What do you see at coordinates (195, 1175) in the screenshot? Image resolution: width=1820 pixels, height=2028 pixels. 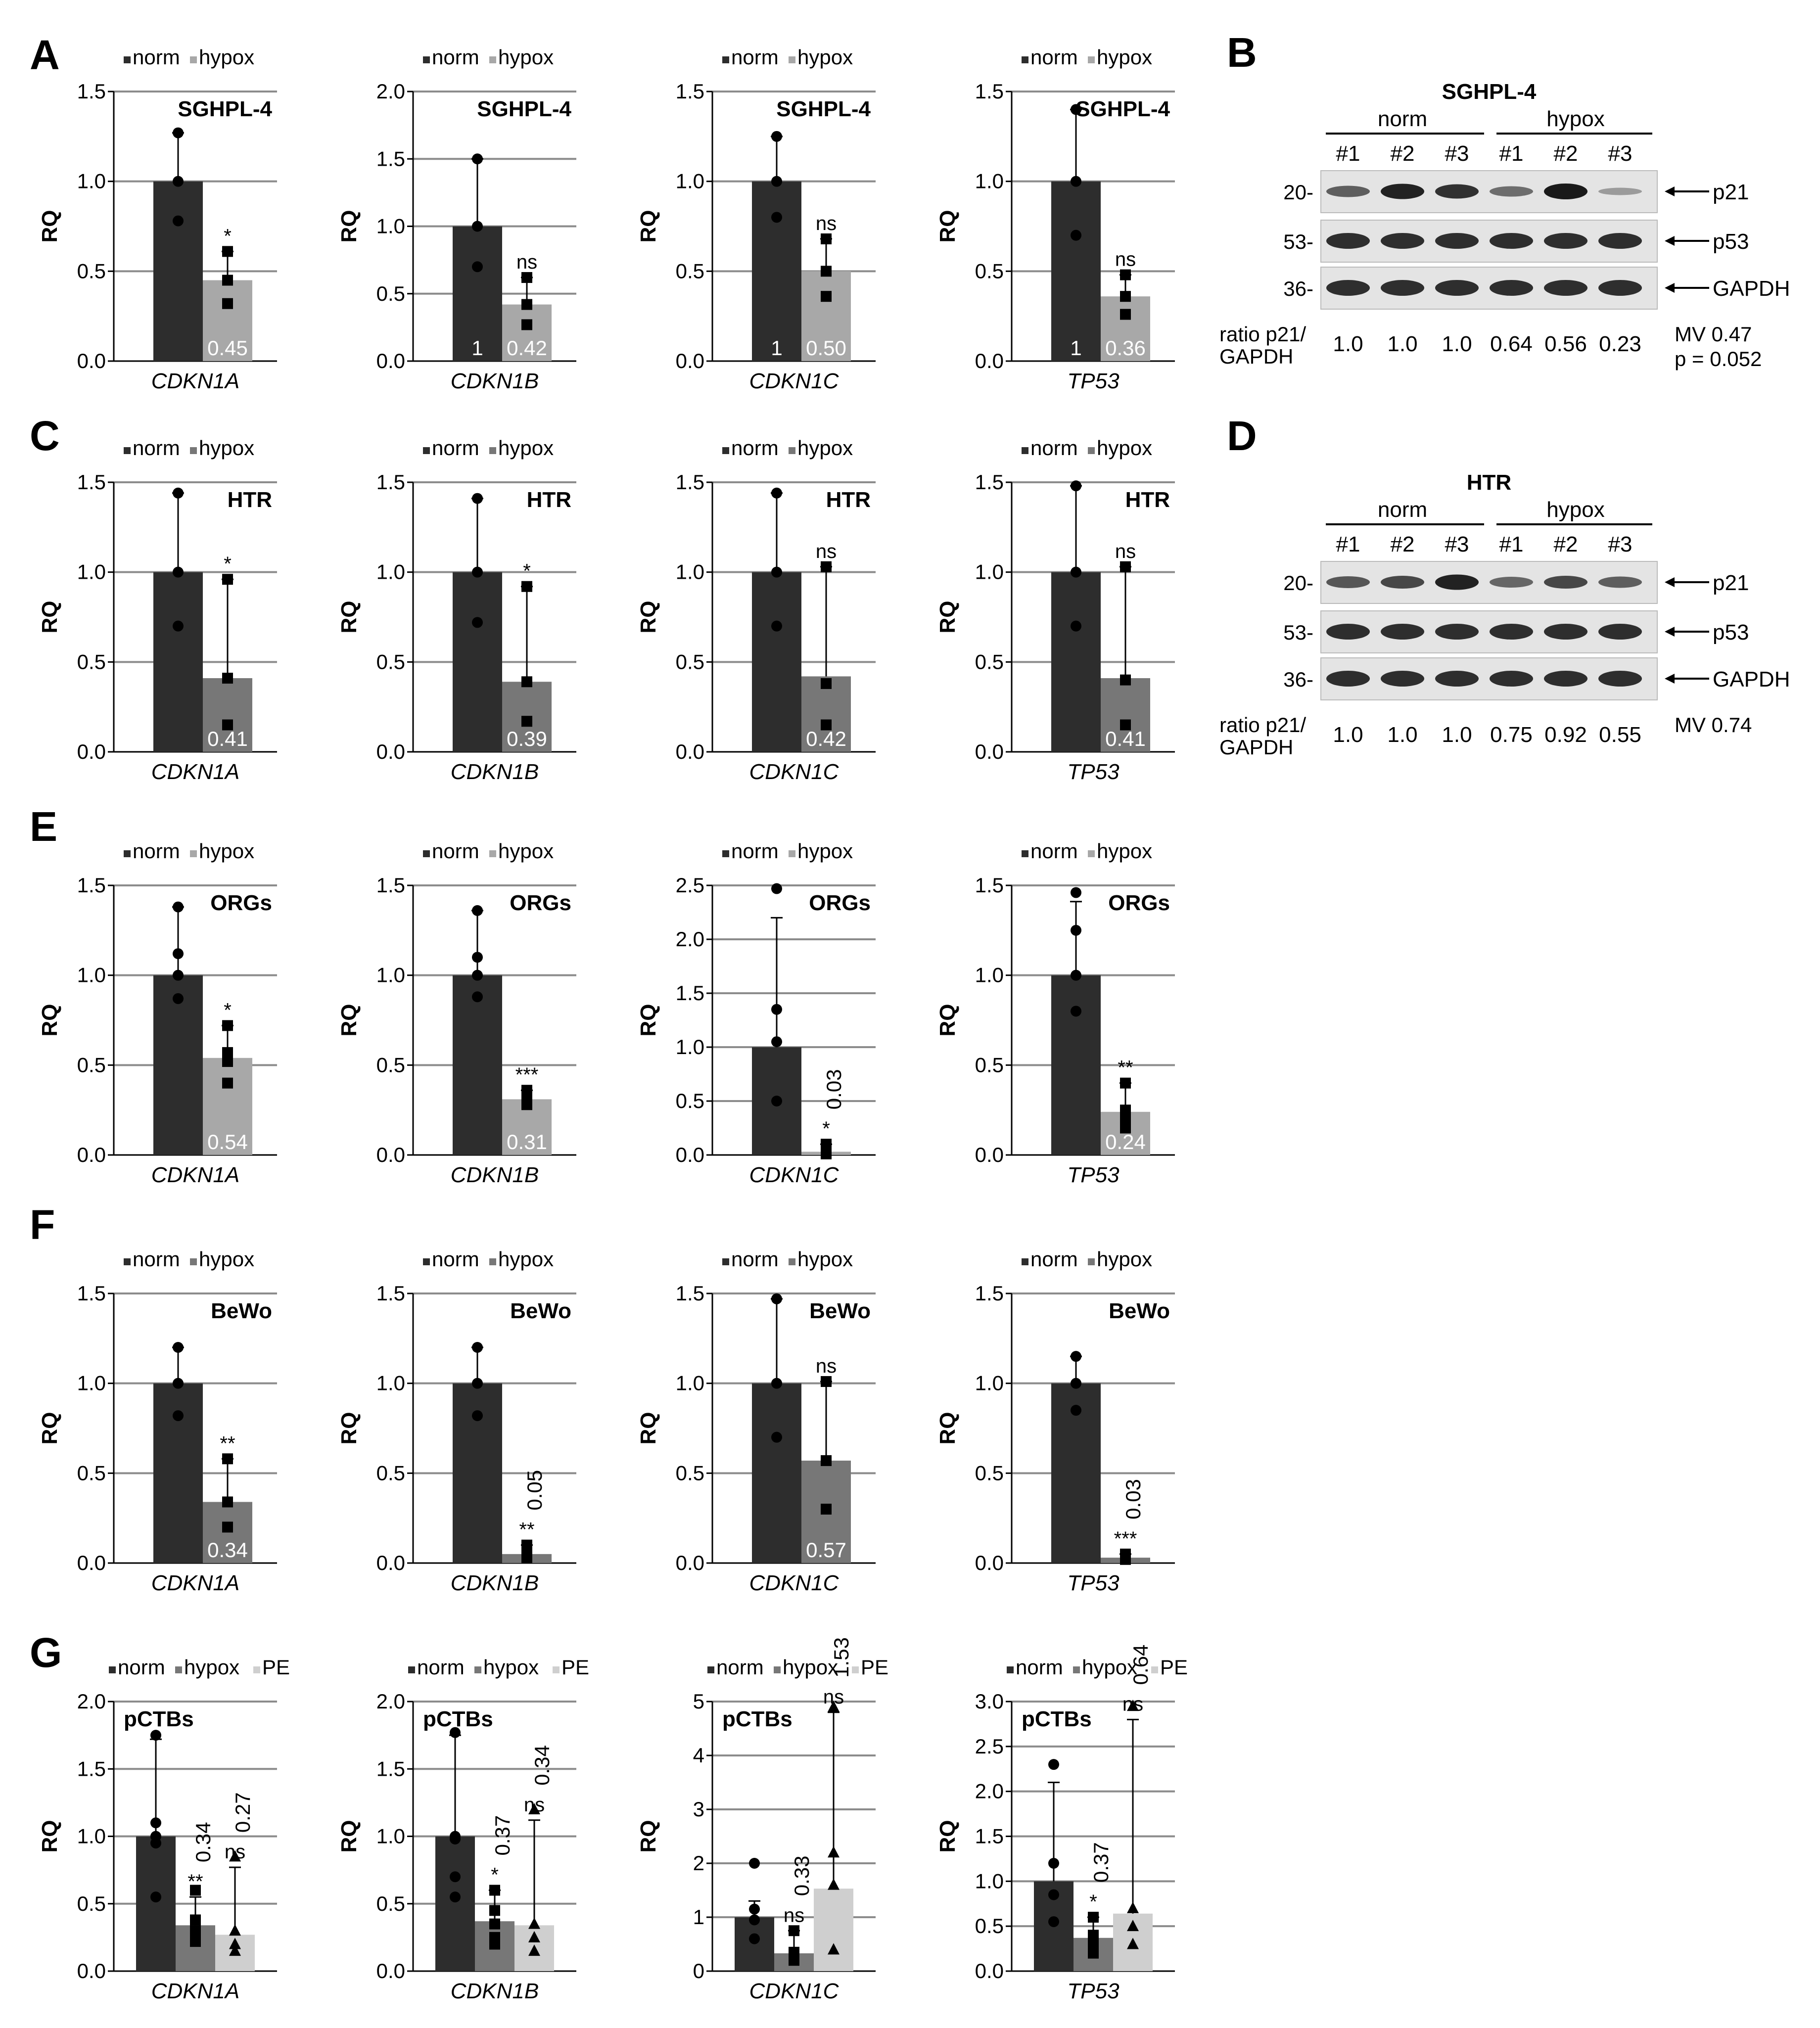 I see `x-axis-label: CDKN1A` at bounding box center [195, 1175].